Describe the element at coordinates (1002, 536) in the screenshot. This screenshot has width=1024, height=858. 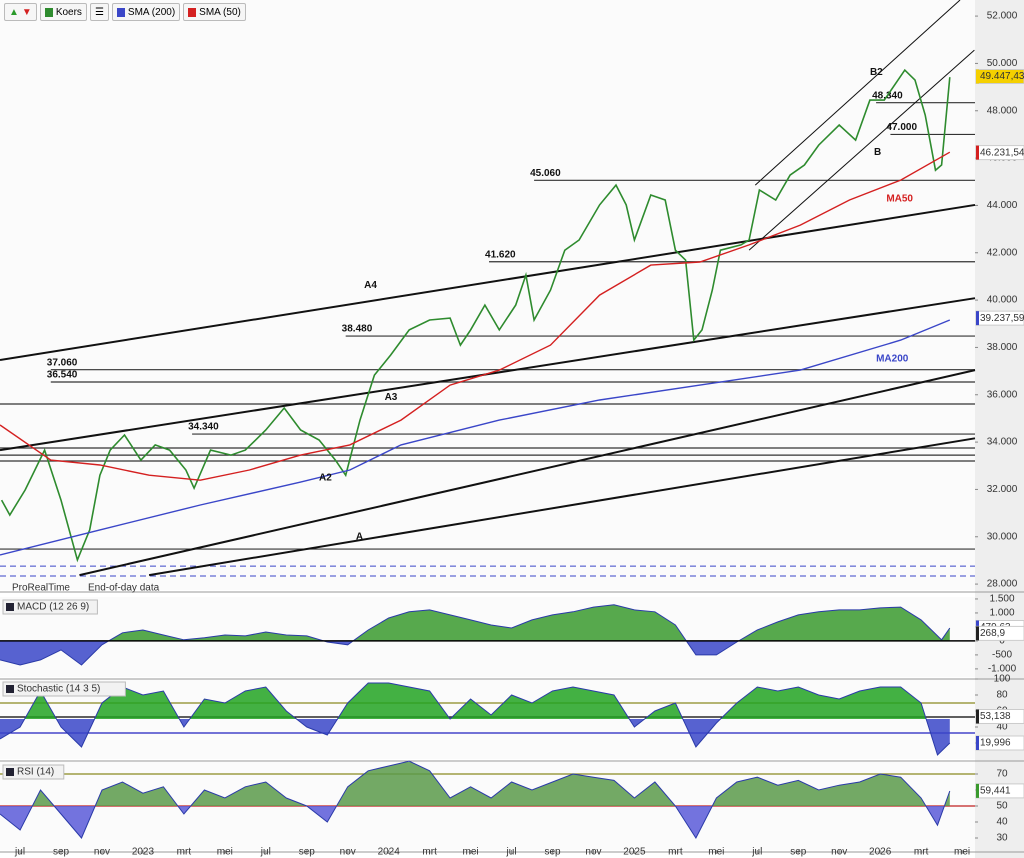
I see `y-tick-label: 30.000` at that location.